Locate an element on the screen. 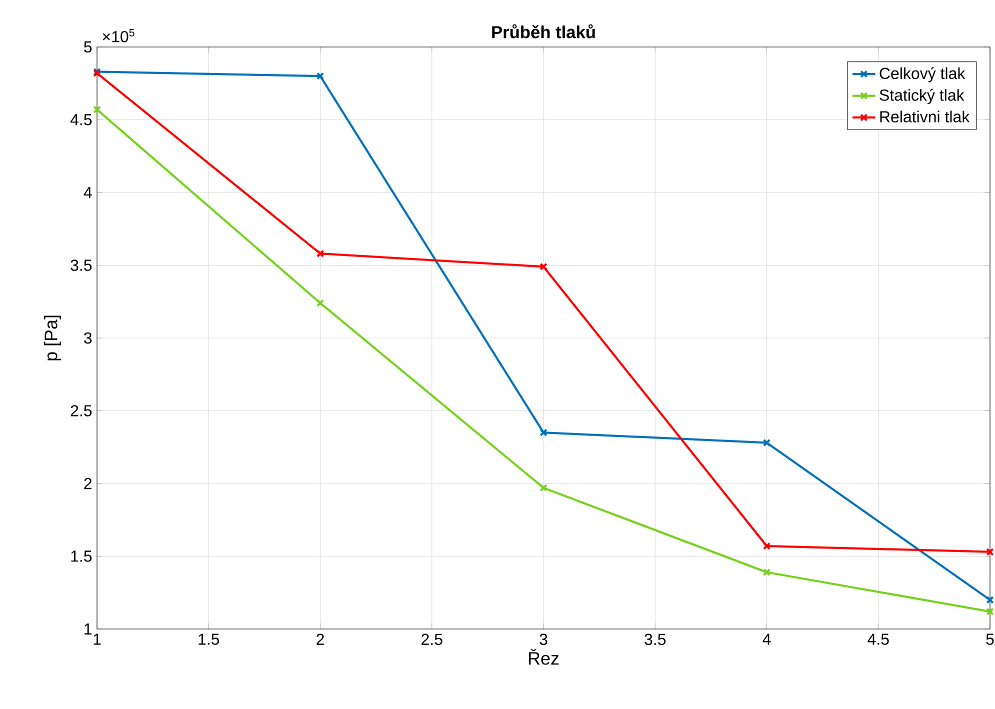  x-tick-label: 3.5 is located at coordinates (655, 640).